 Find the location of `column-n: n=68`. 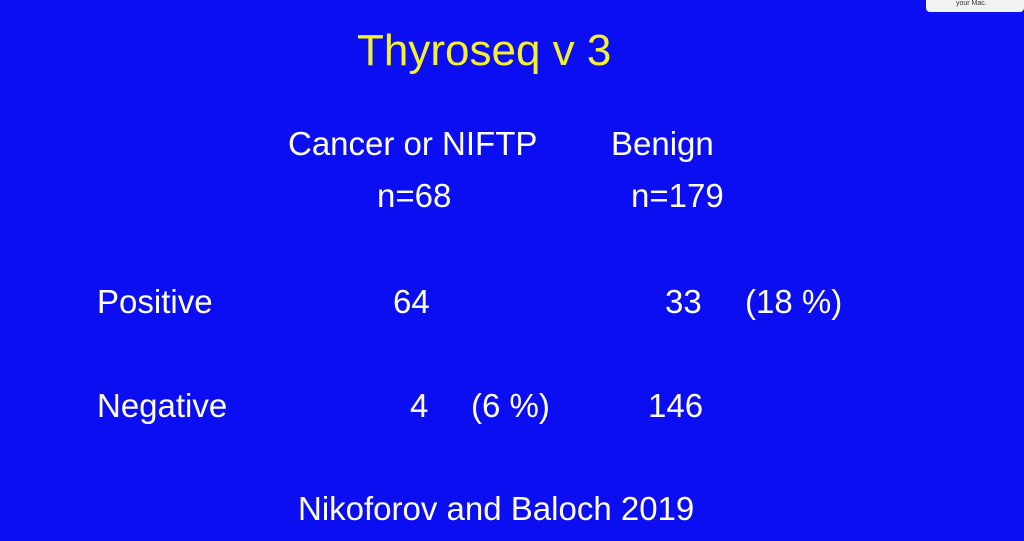

column-n: n=68 is located at coordinates (414, 195).